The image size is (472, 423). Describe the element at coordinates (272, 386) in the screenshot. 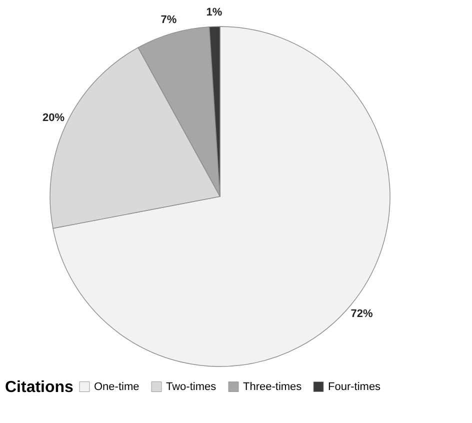

I see `legend-label: Three-times` at that location.